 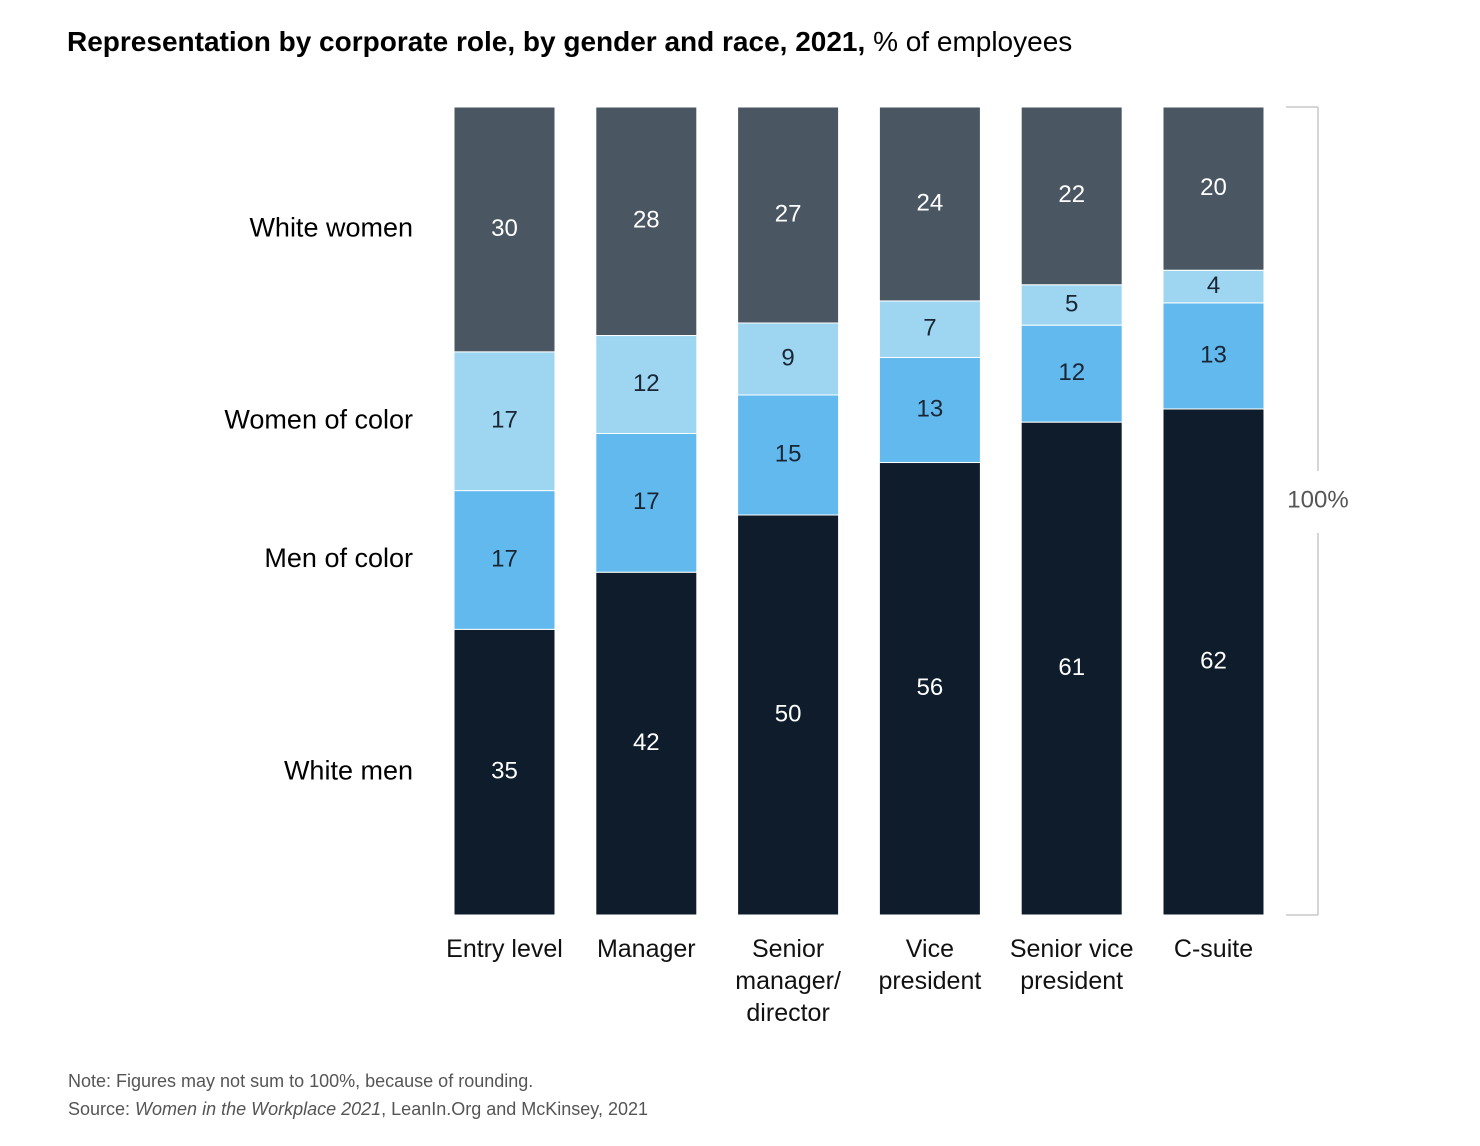 I want to click on chart-subtitle: % of employees, so click(x=973, y=41).